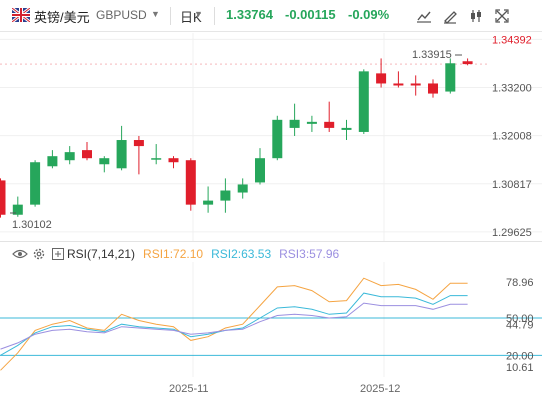 This screenshot has width=542, height=401. Describe the element at coordinates (520, 356) in the screenshot. I see `rsi-tick-label: 20.00` at that location.